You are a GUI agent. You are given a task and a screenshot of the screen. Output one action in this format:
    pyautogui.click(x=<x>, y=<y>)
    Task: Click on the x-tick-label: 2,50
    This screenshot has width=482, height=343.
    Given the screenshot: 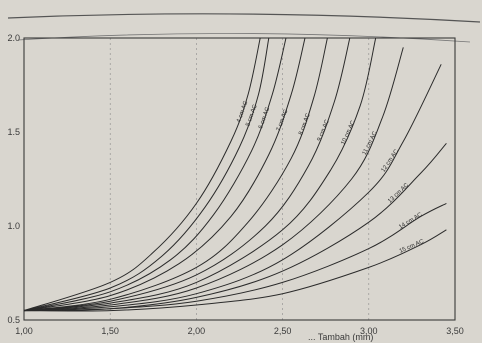 What is the action you would take?
    pyautogui.click(x=283, y=331)
    